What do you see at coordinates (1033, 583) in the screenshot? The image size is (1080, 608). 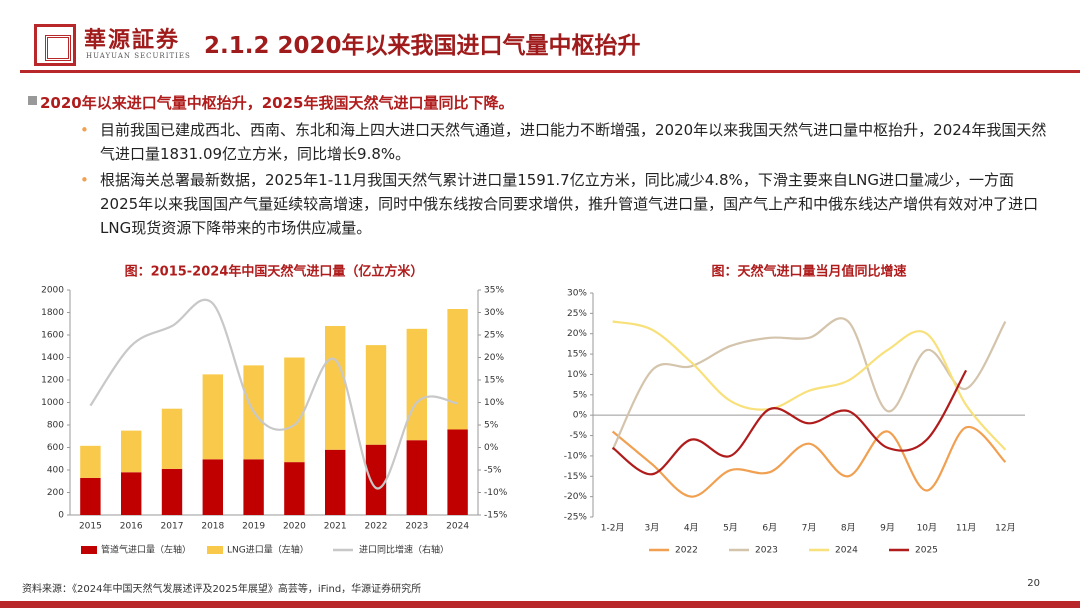 I see `page-number: 20` at bounding box center [1033, 583].